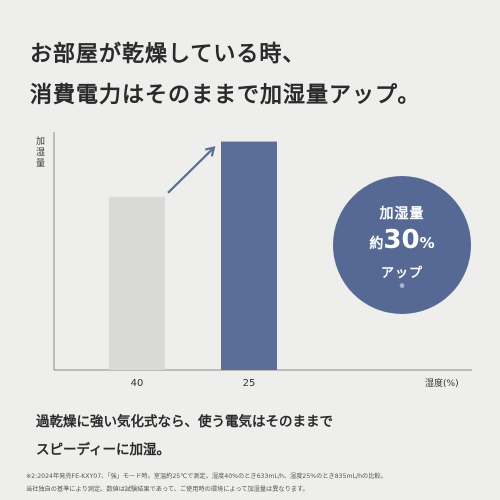 This screenshot has width=500, height=500. I want to click on body-line-2: スピーディーに加湿。, so click(103, 450).